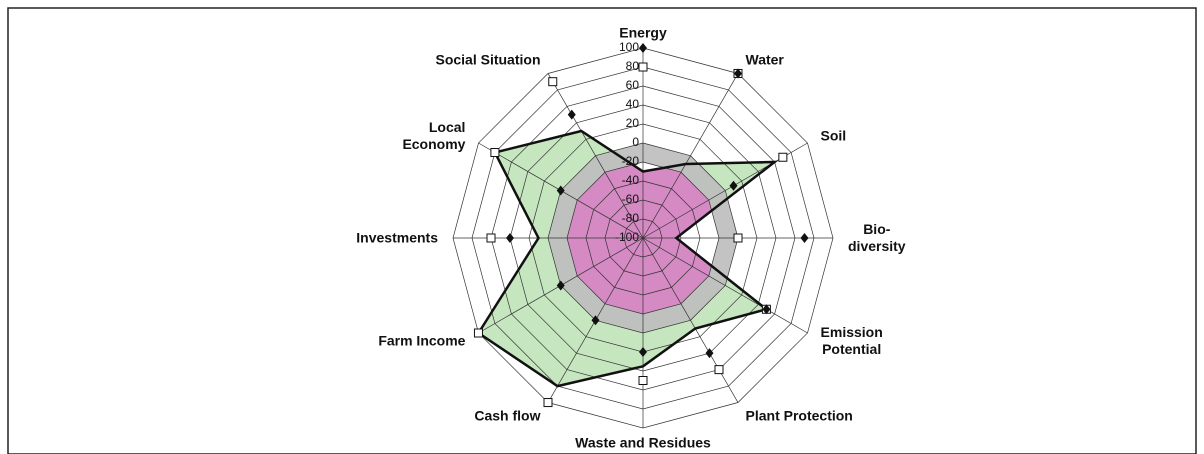  I want to click on category-label: Soil, so click(833, 135).